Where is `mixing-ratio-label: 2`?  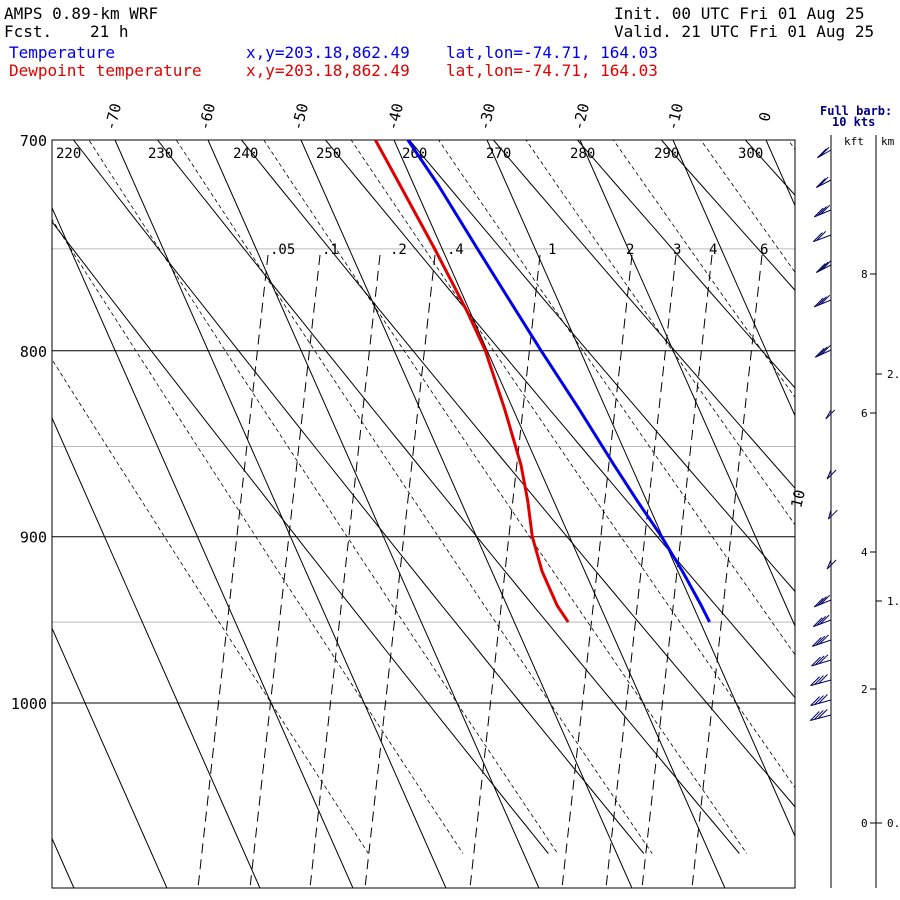
mixing-ratio-label: 2 is located at coordinates (630, 250).